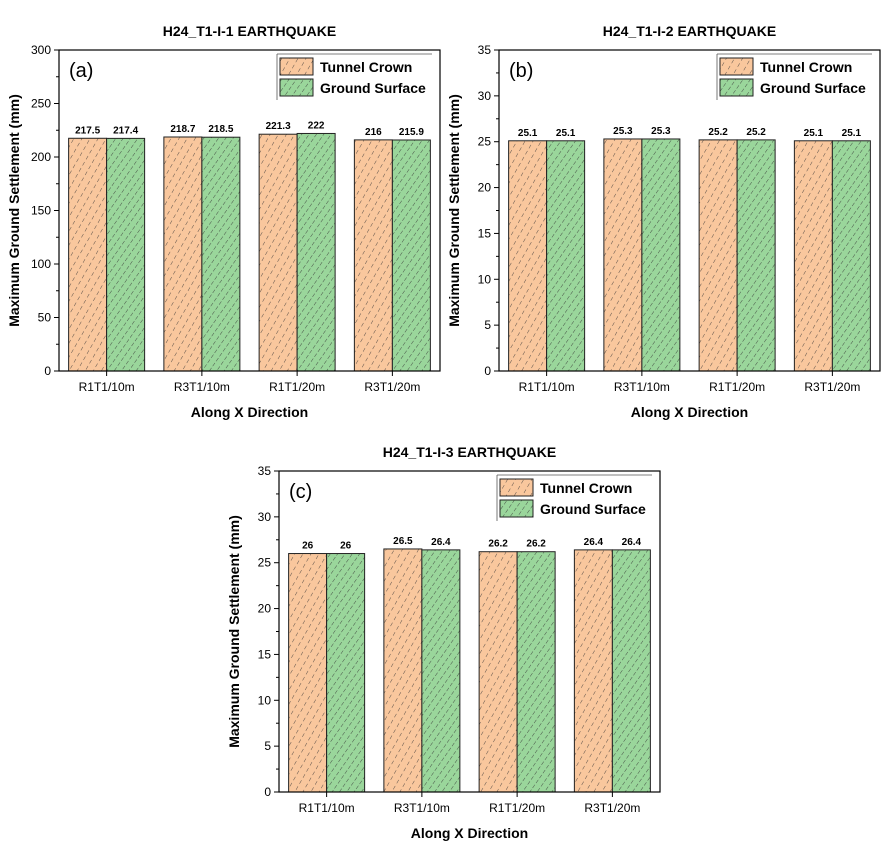 The image size is (884, 866). I want to click on x-tick-label: R1T1/10m, so click(107, 387).